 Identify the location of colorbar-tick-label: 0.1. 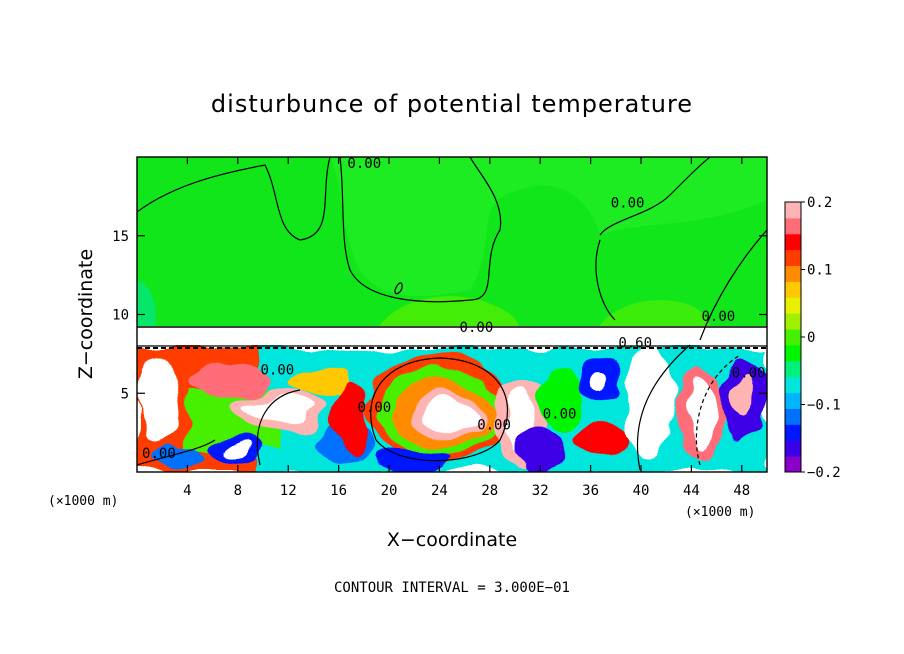
(819, 271).